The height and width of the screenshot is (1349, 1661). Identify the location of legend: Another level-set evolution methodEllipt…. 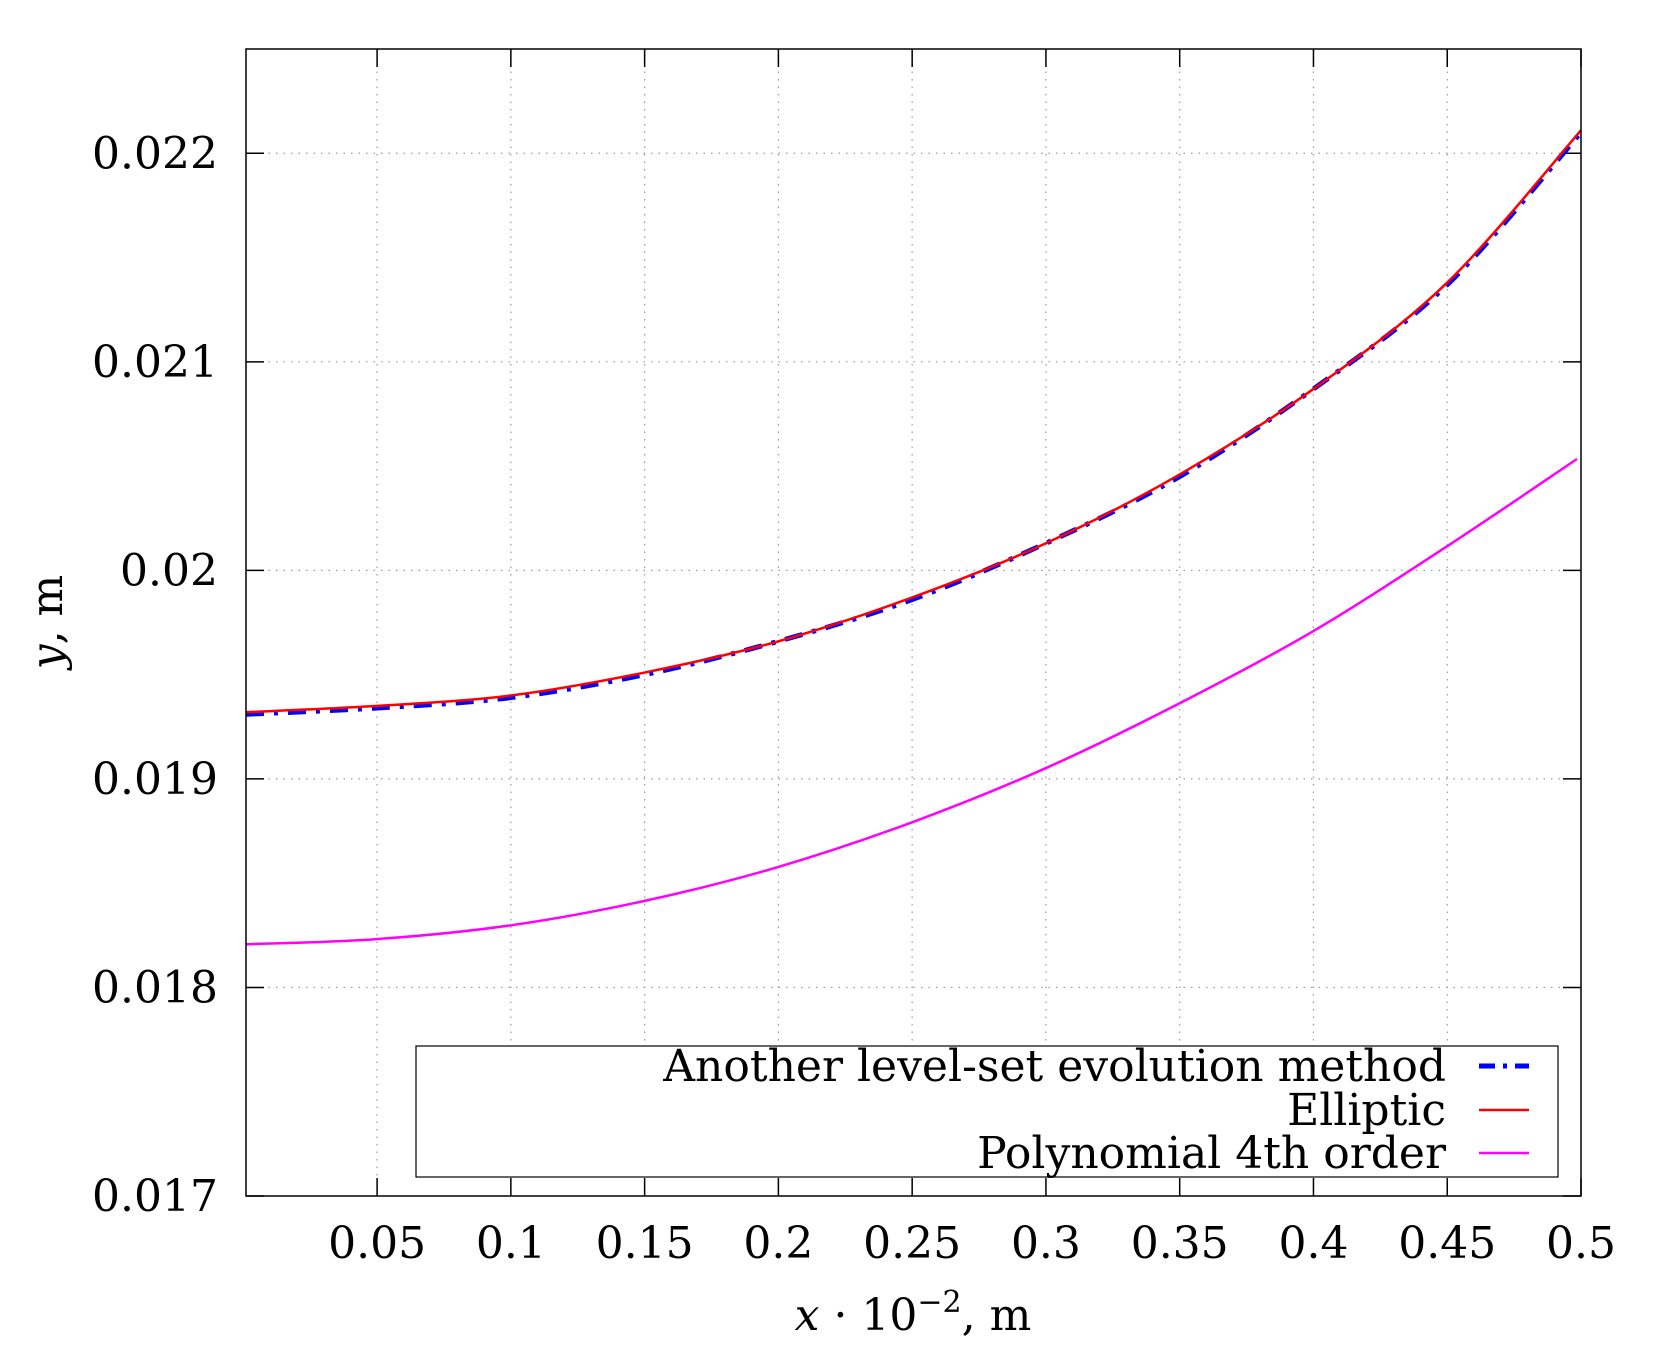
(987, 1110).